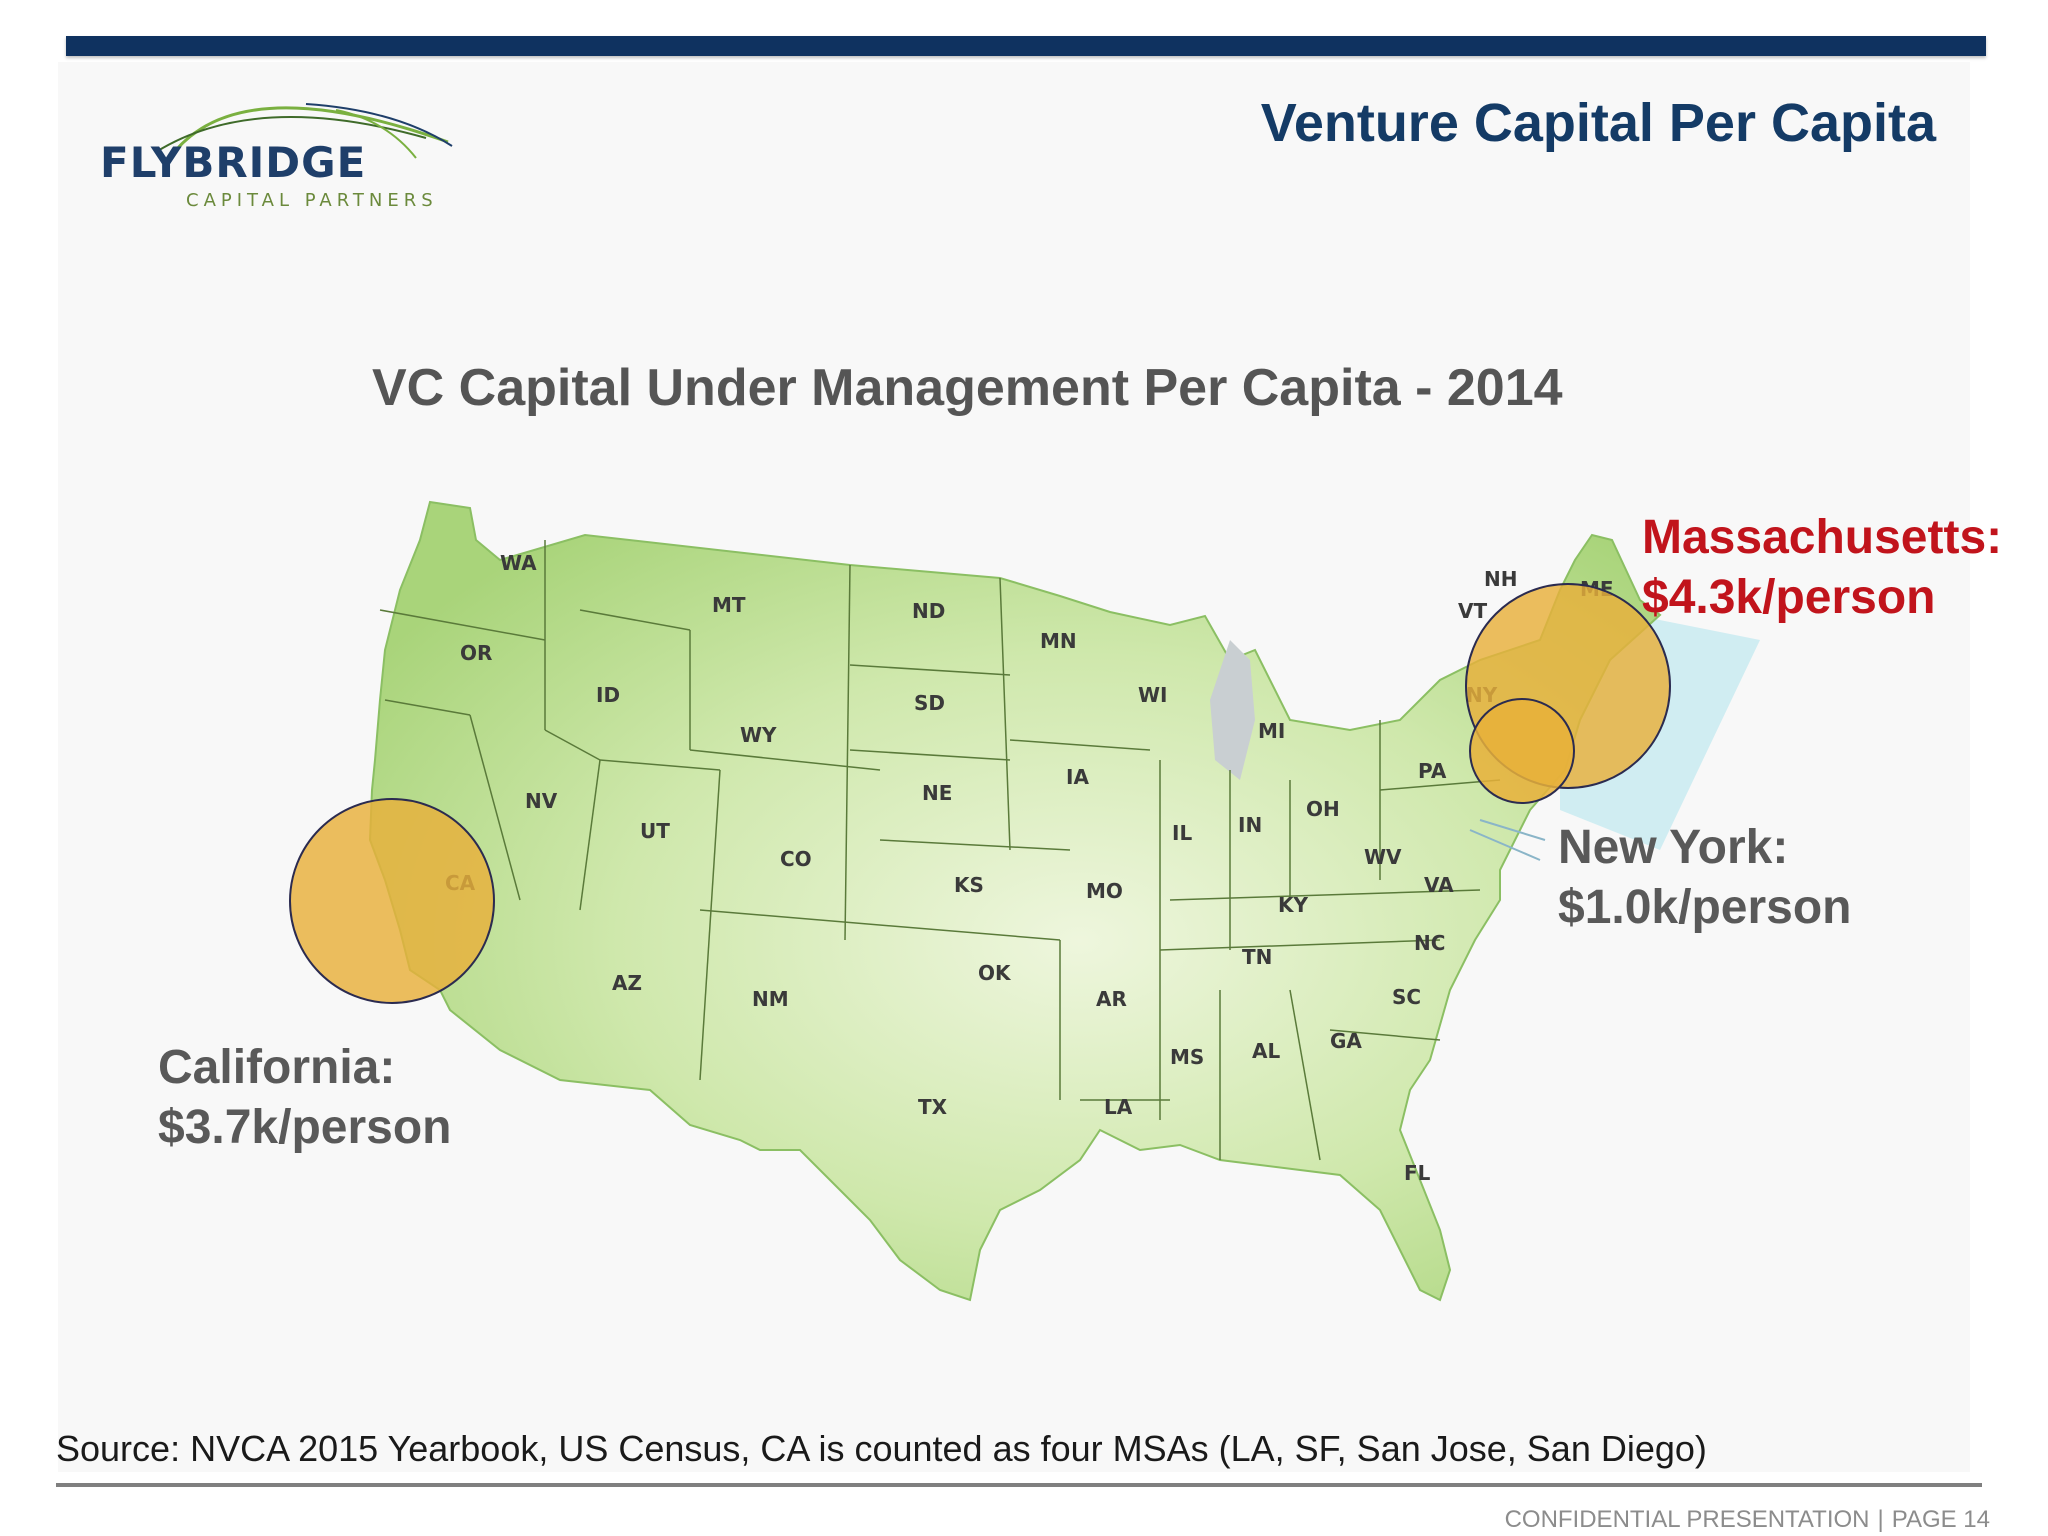 This screenshot has height=1536, width=2048. What do you see at coordinates (1104, 891) in the screenshot?
I see `state-label: MO` at bounding box center [1104, 891].